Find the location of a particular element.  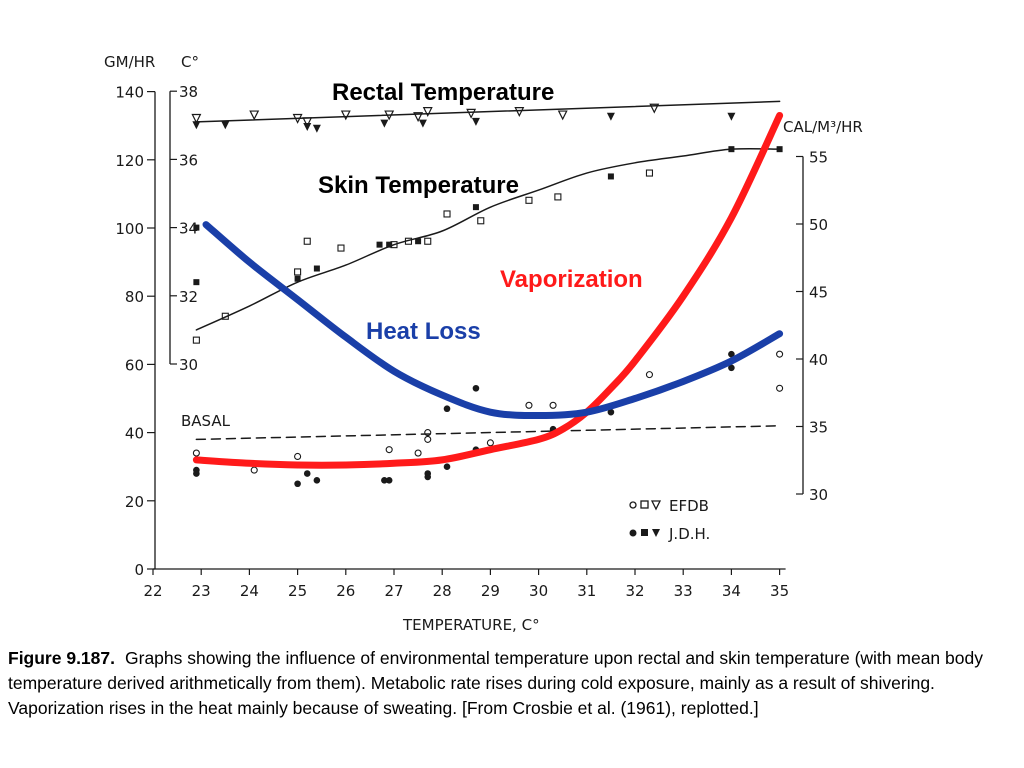

x-tick-label: 31 is located at coordinates (586, 591).